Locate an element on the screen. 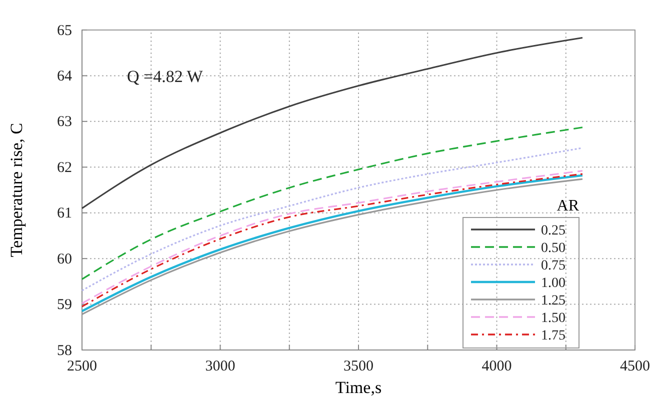 This screenshot has width=660, height=398. y-tick-label: 60 is located at coordinates (64, 259).